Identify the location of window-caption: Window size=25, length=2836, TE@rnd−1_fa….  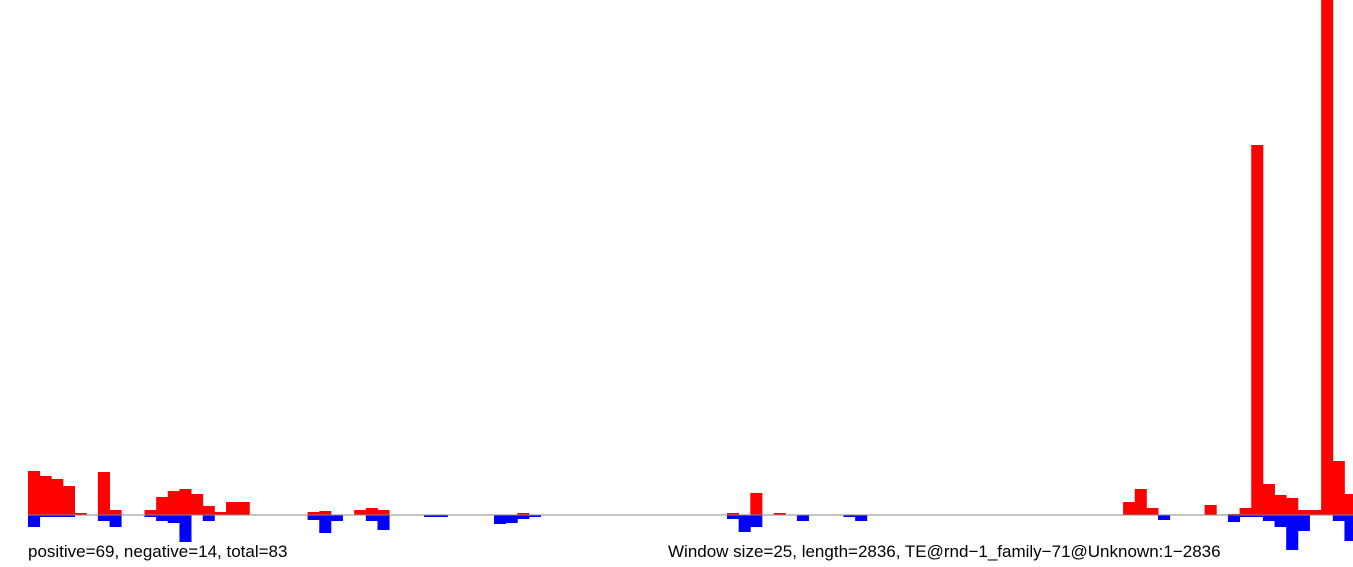
(944, 551).